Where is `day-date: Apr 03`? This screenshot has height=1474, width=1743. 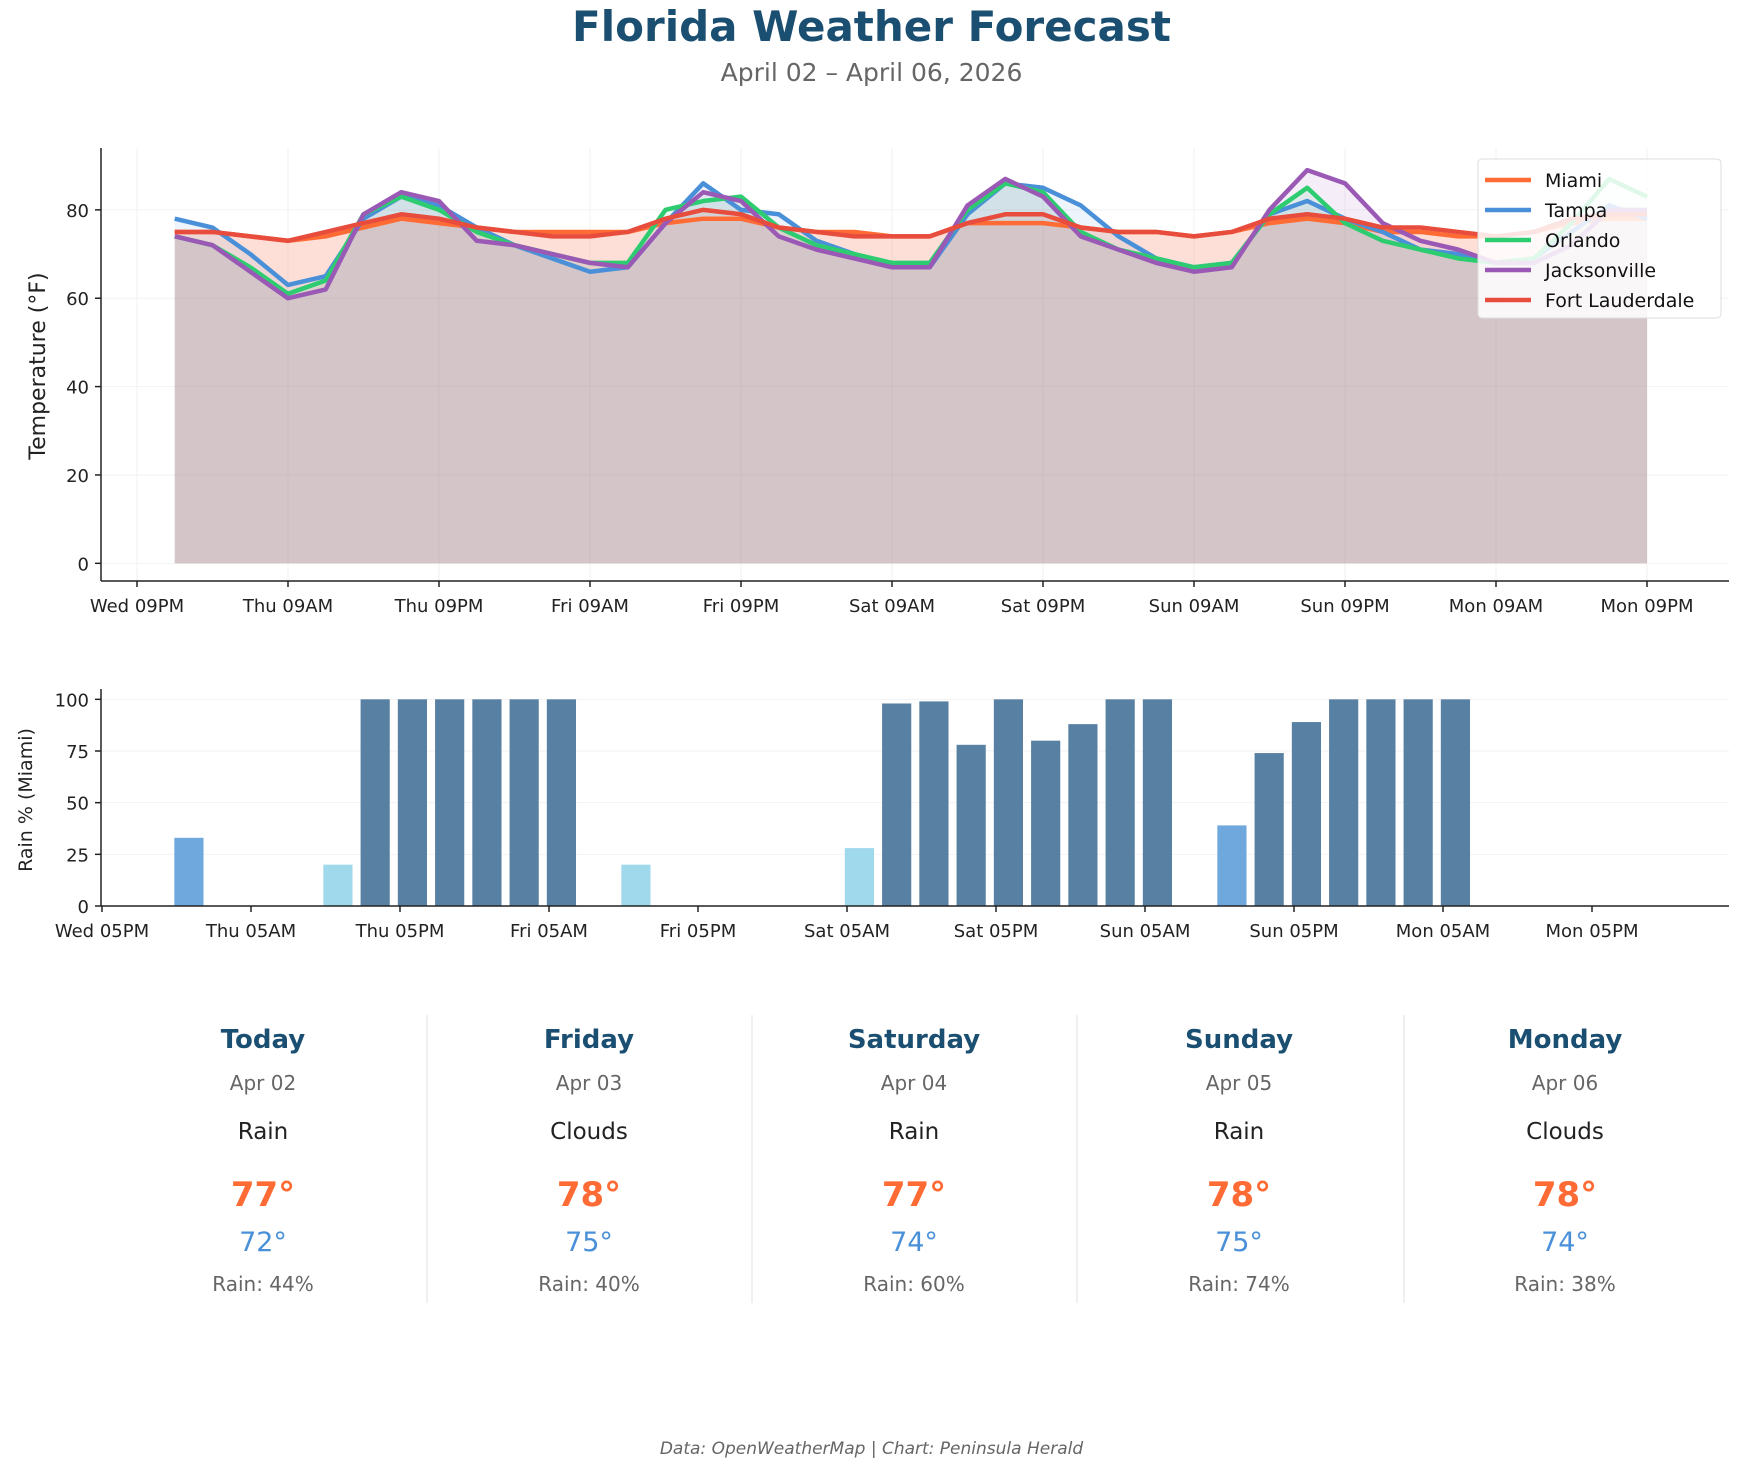
day-date: Apr 03 is located at coordinates (589, 1083).